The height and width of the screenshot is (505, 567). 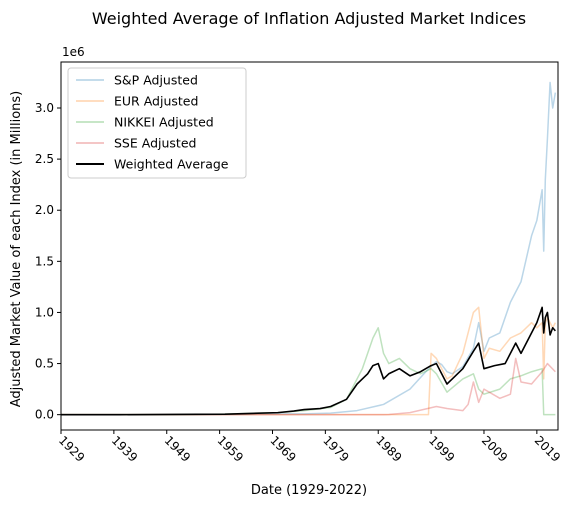 What do you see at coordinates (309, 447) in the screenshot?
I see `x-ticks: 1929 1939 1949 1959 1969 1979 1989 1999 2009 2019` at bounding box center [309, 447].